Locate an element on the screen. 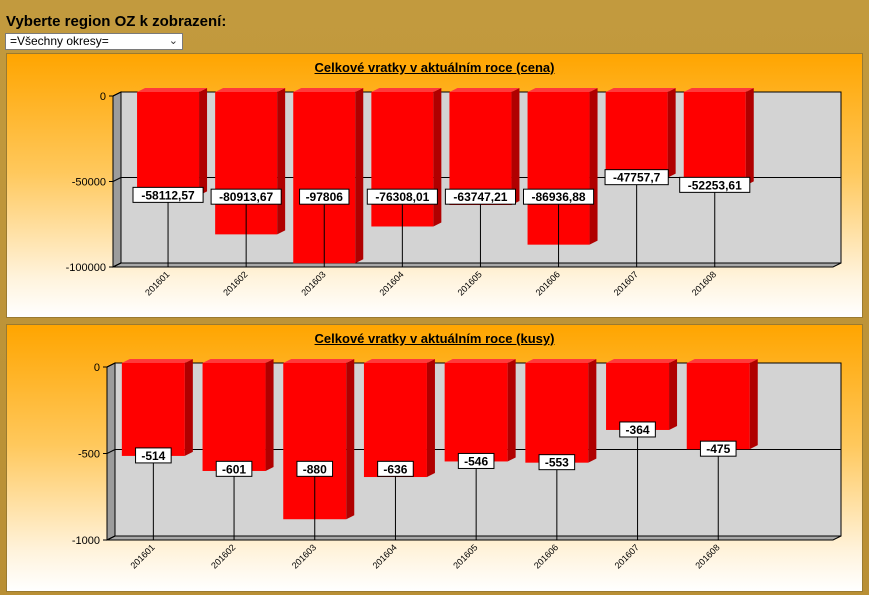  data-label: -63747,21 is located at coordinates (480, 197).